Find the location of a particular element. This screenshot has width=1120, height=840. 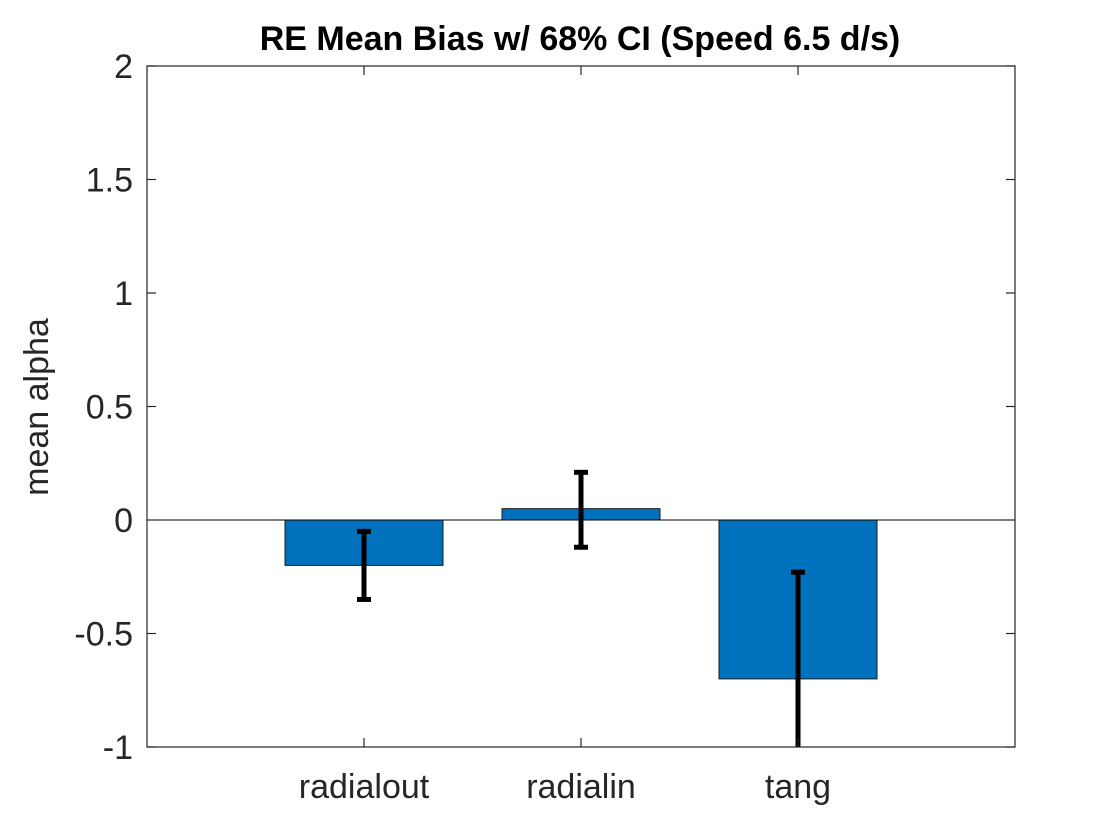

x-tick-label: tang is located at coordinates (798, 787).